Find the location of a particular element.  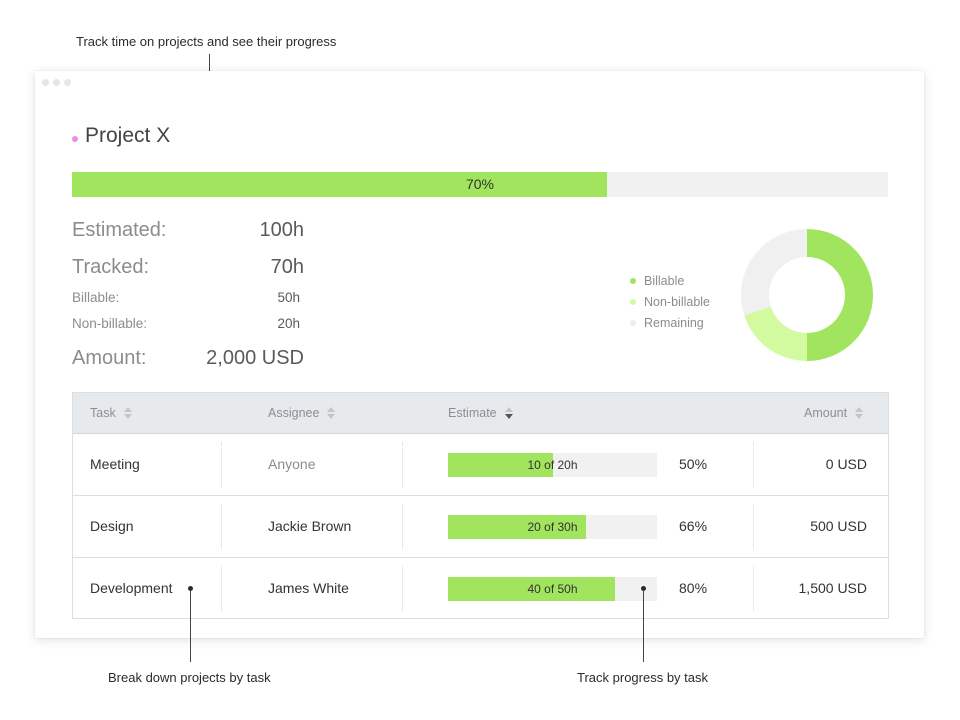

task-name: Development is located at coordinates (131, 588).